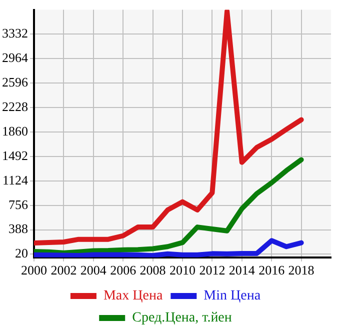 The width and height of the screenshot is (345, 335). Describe the element at coordinates (153, 270) in the screenshot. I see `x-tick-label: 2008` at that location.